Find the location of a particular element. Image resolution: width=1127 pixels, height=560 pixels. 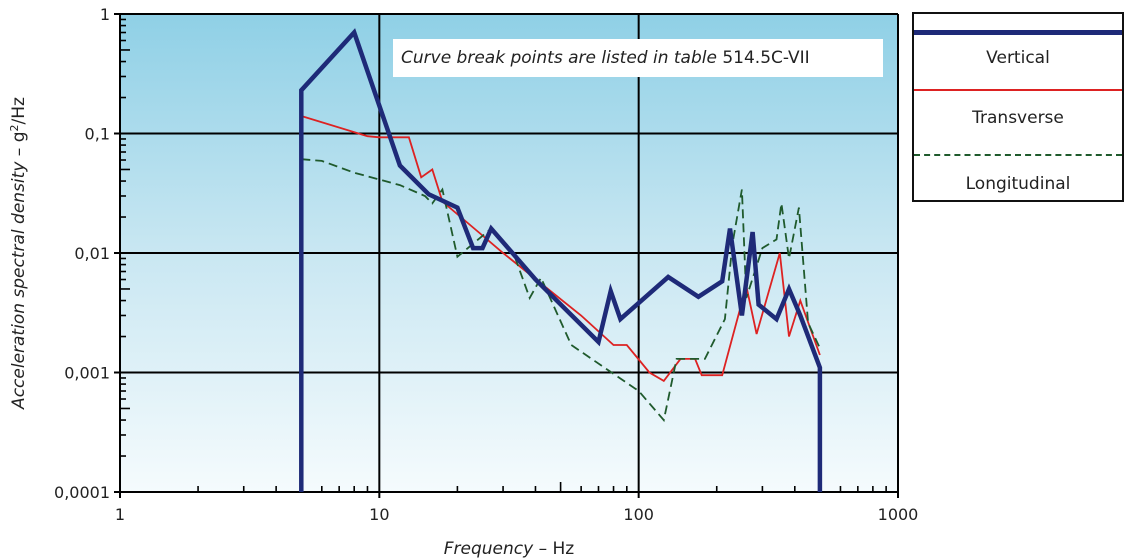

legend-label-longitudinal: Longitudinal is located at coordinates (1018, 184).